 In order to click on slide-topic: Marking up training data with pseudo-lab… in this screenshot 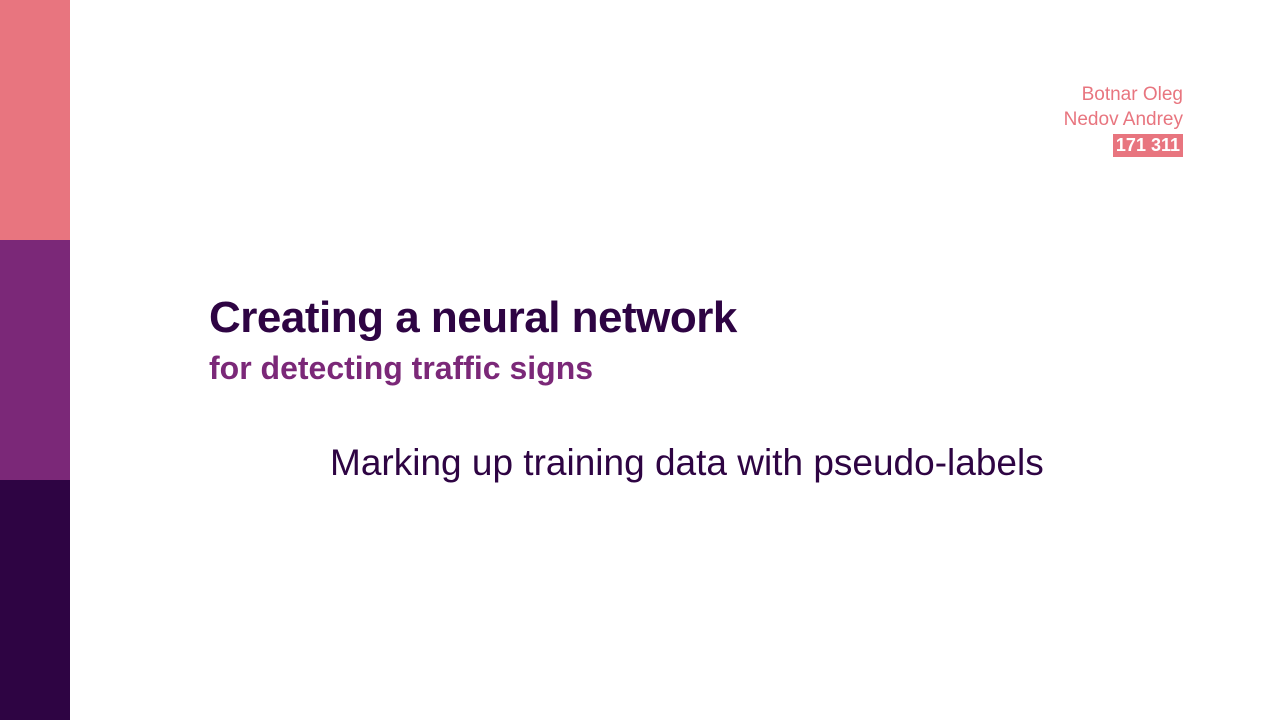, I will do `click(687, 462)`.